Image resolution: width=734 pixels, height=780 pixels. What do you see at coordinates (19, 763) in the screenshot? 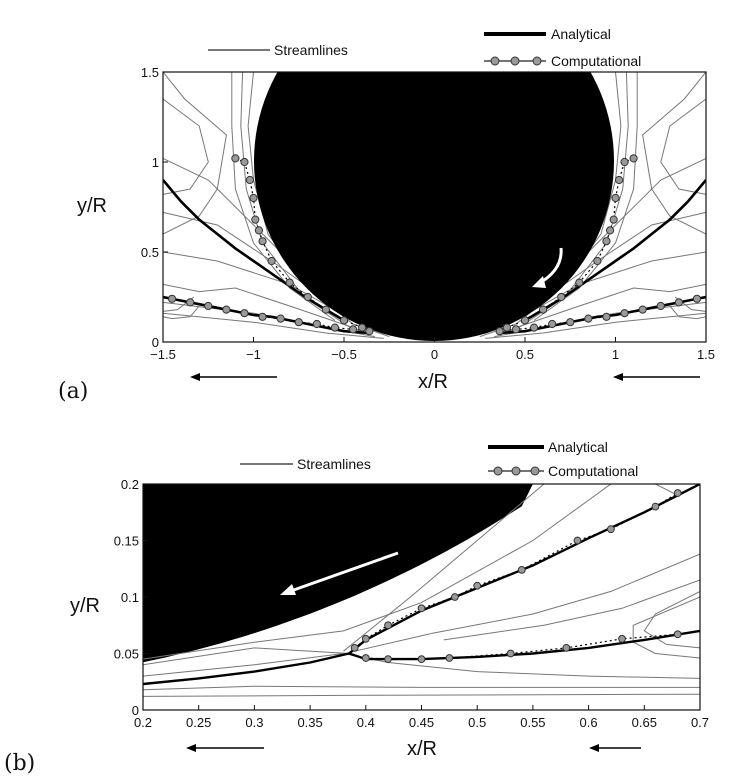
I see `panel-b-label: (b)` at bounding box center [19, 763].